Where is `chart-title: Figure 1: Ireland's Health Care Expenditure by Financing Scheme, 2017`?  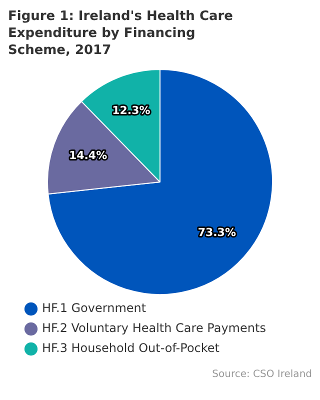
chart-title: Figure 1: Ireland's Health Care Expenditure by Financing Scheme, 2017 is located at coordinates (121, 33).